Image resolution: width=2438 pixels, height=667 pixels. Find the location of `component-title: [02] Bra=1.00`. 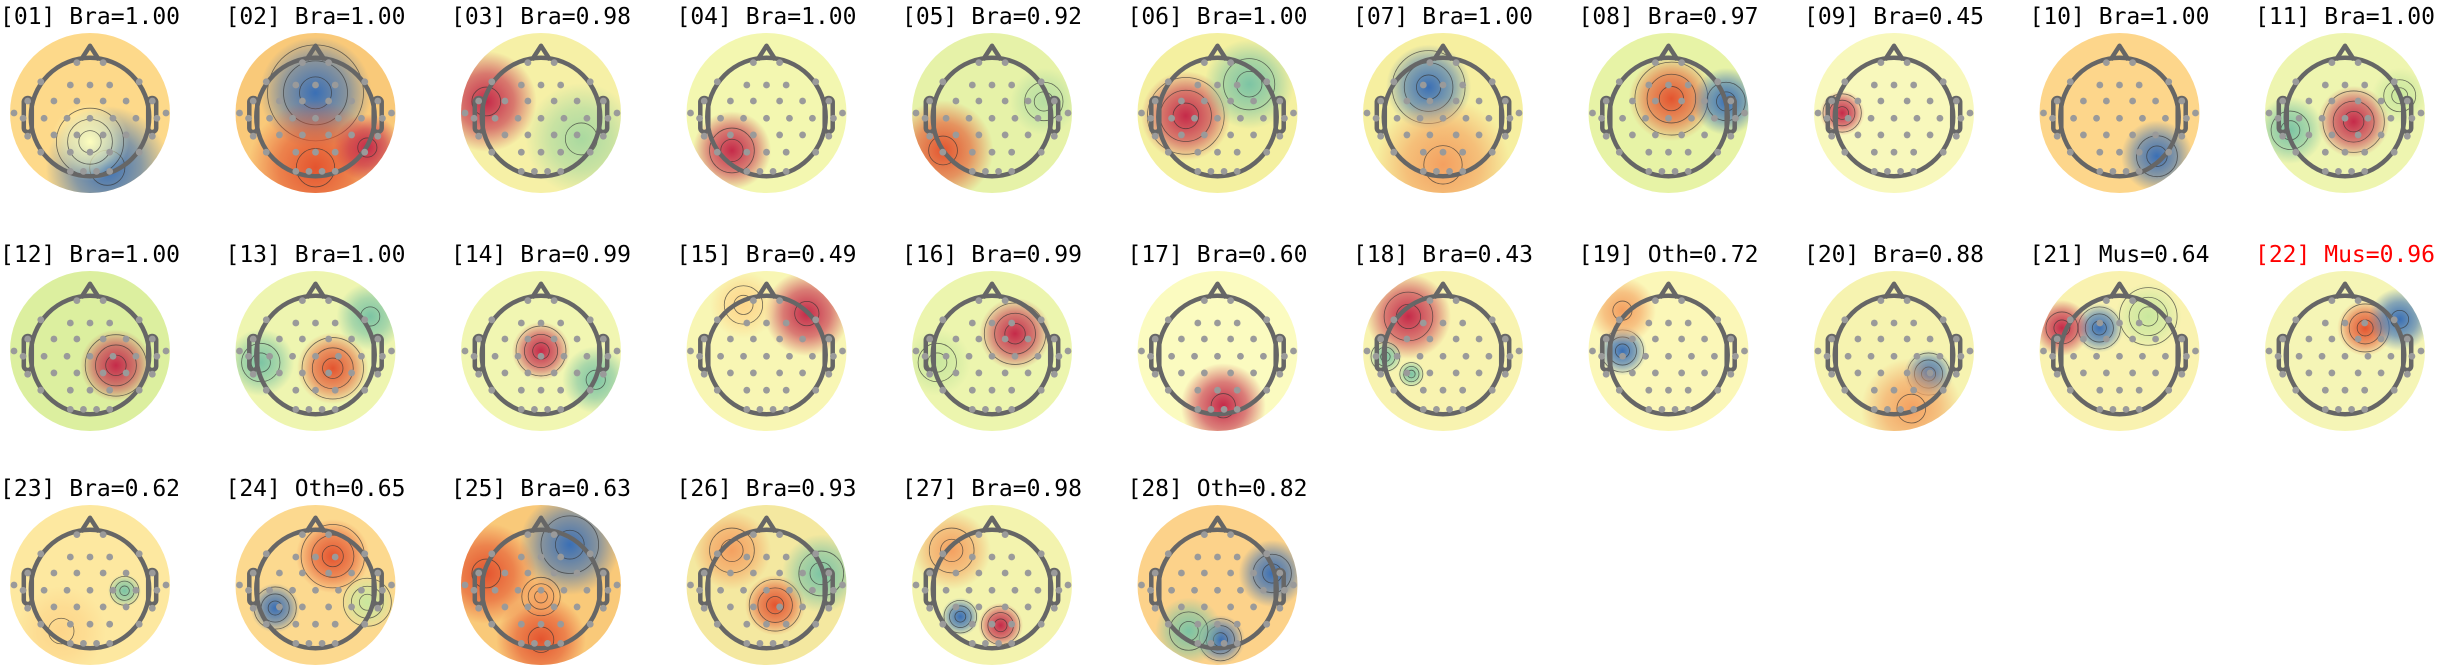

component-title: [02] Bra=1.00 is located at coordinates (315, 17).